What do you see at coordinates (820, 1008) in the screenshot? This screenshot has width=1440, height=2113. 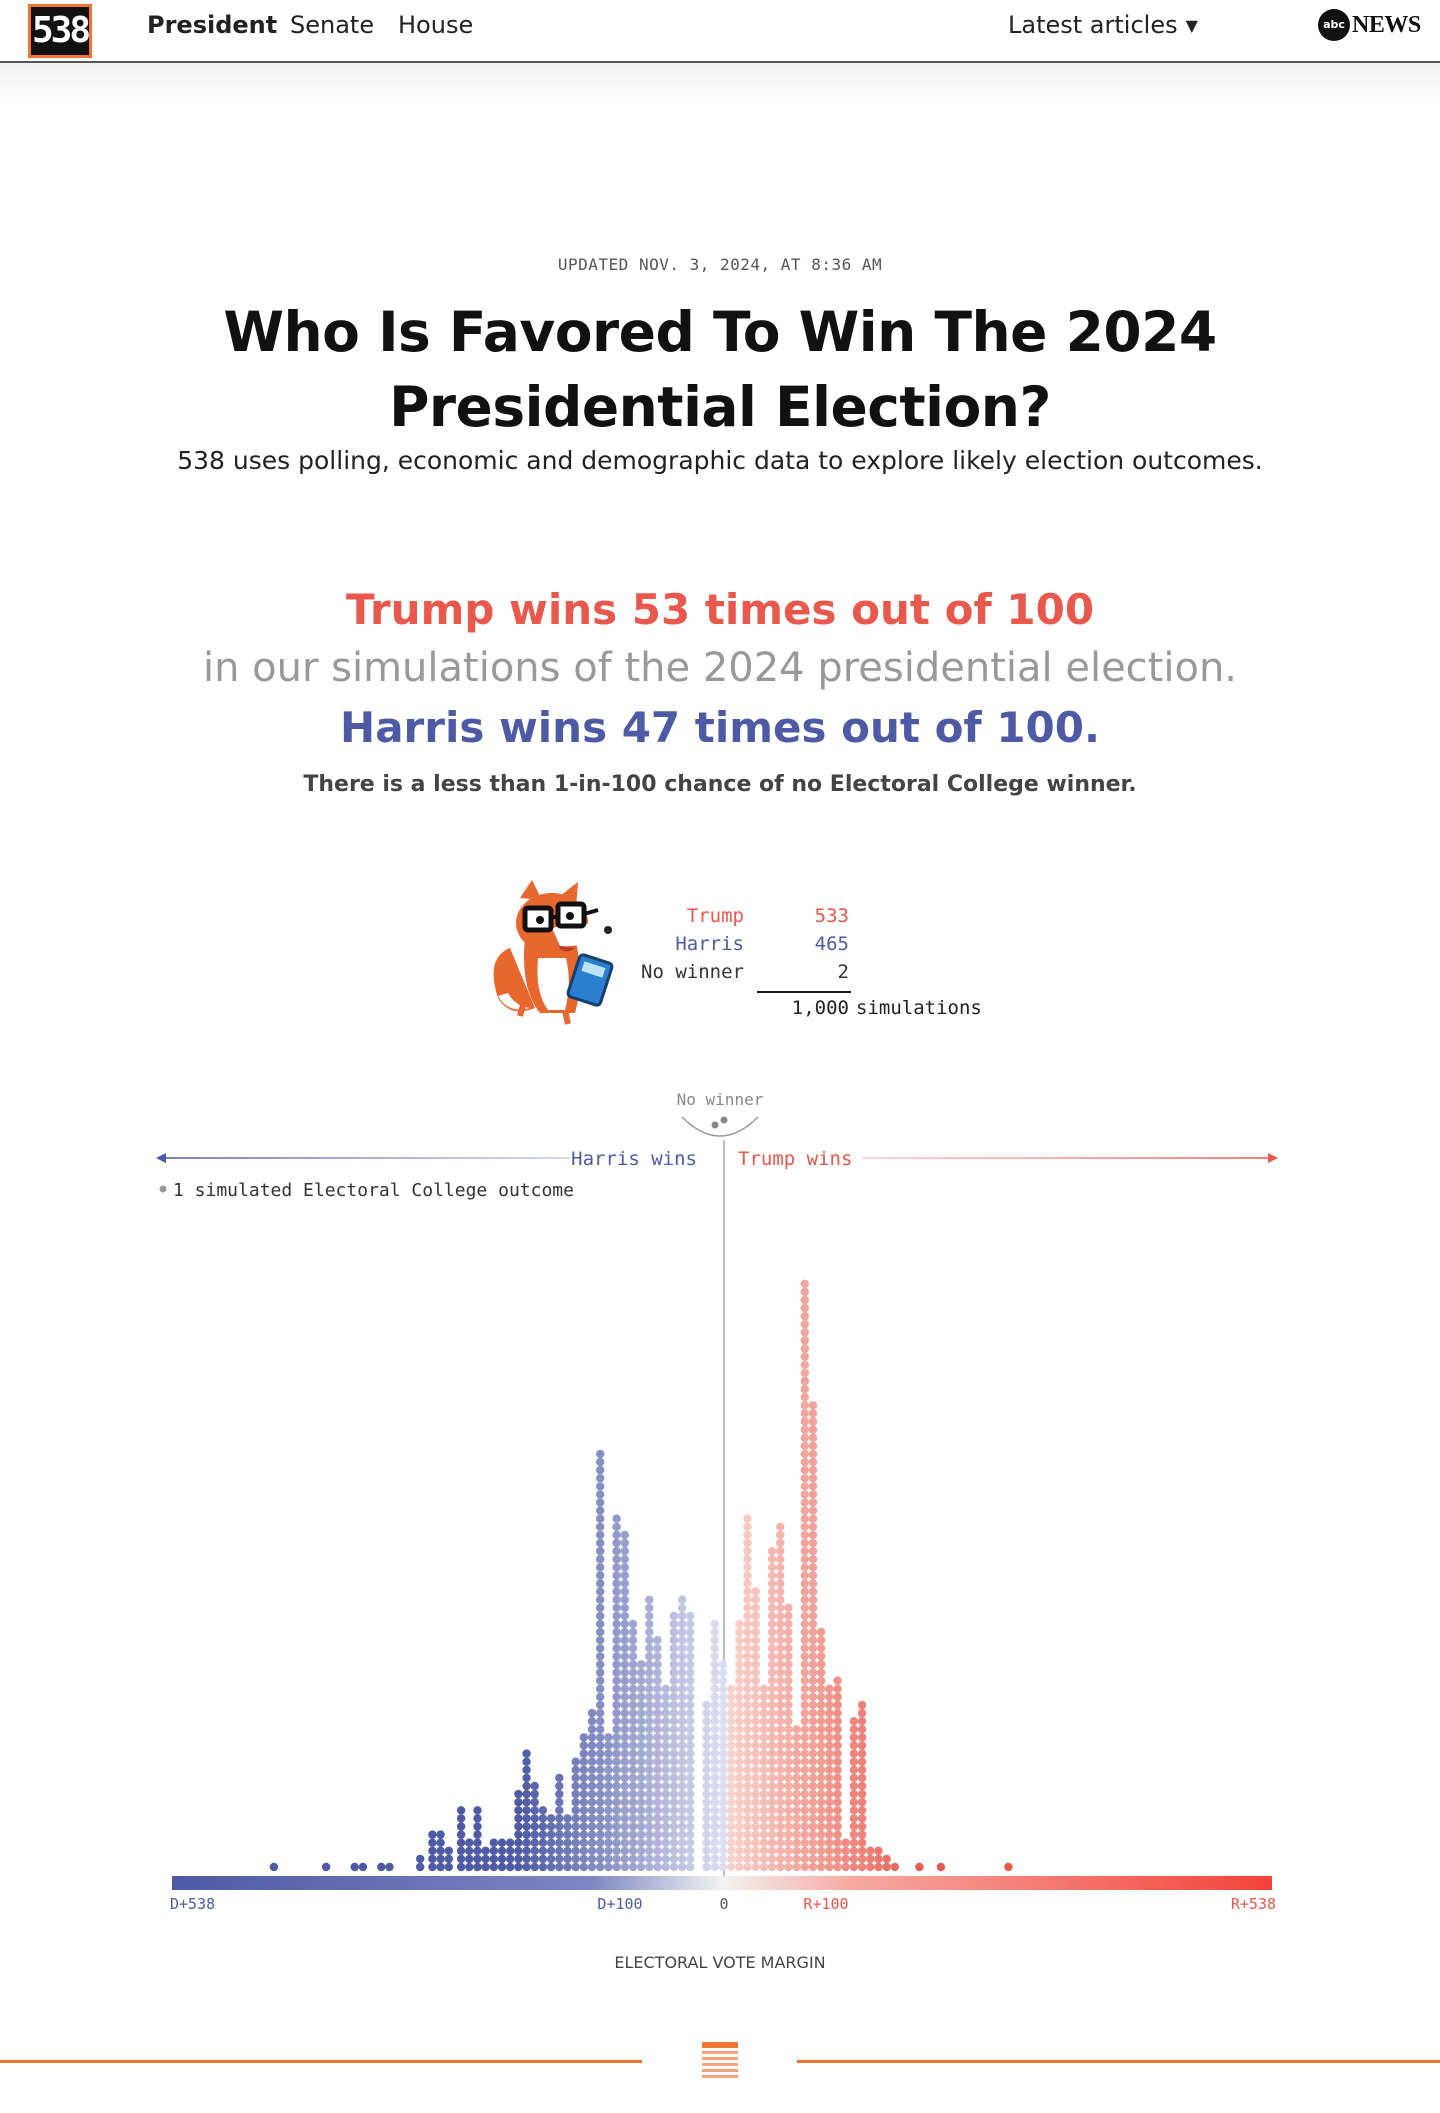 I see `tally-total: 1,000` at bounding box center [820, 1008].